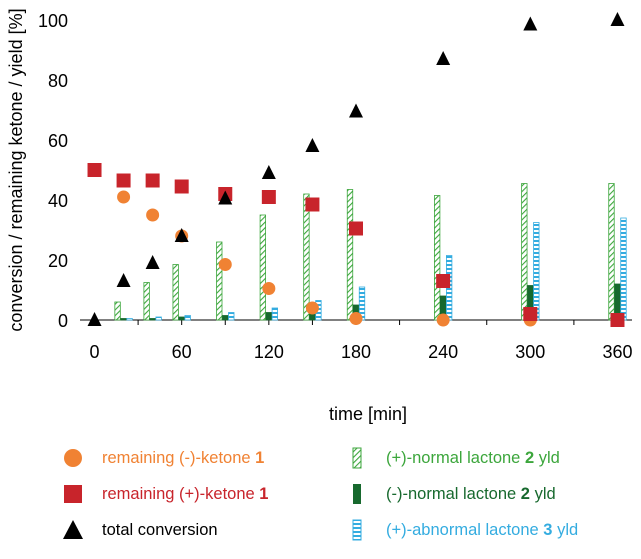 The width and height of the screenshot is (641, 559). Describe the element at coordinates (185, 493) in the screenshot. I see `legend-label: remaining (+)-ketone 1` at that location.